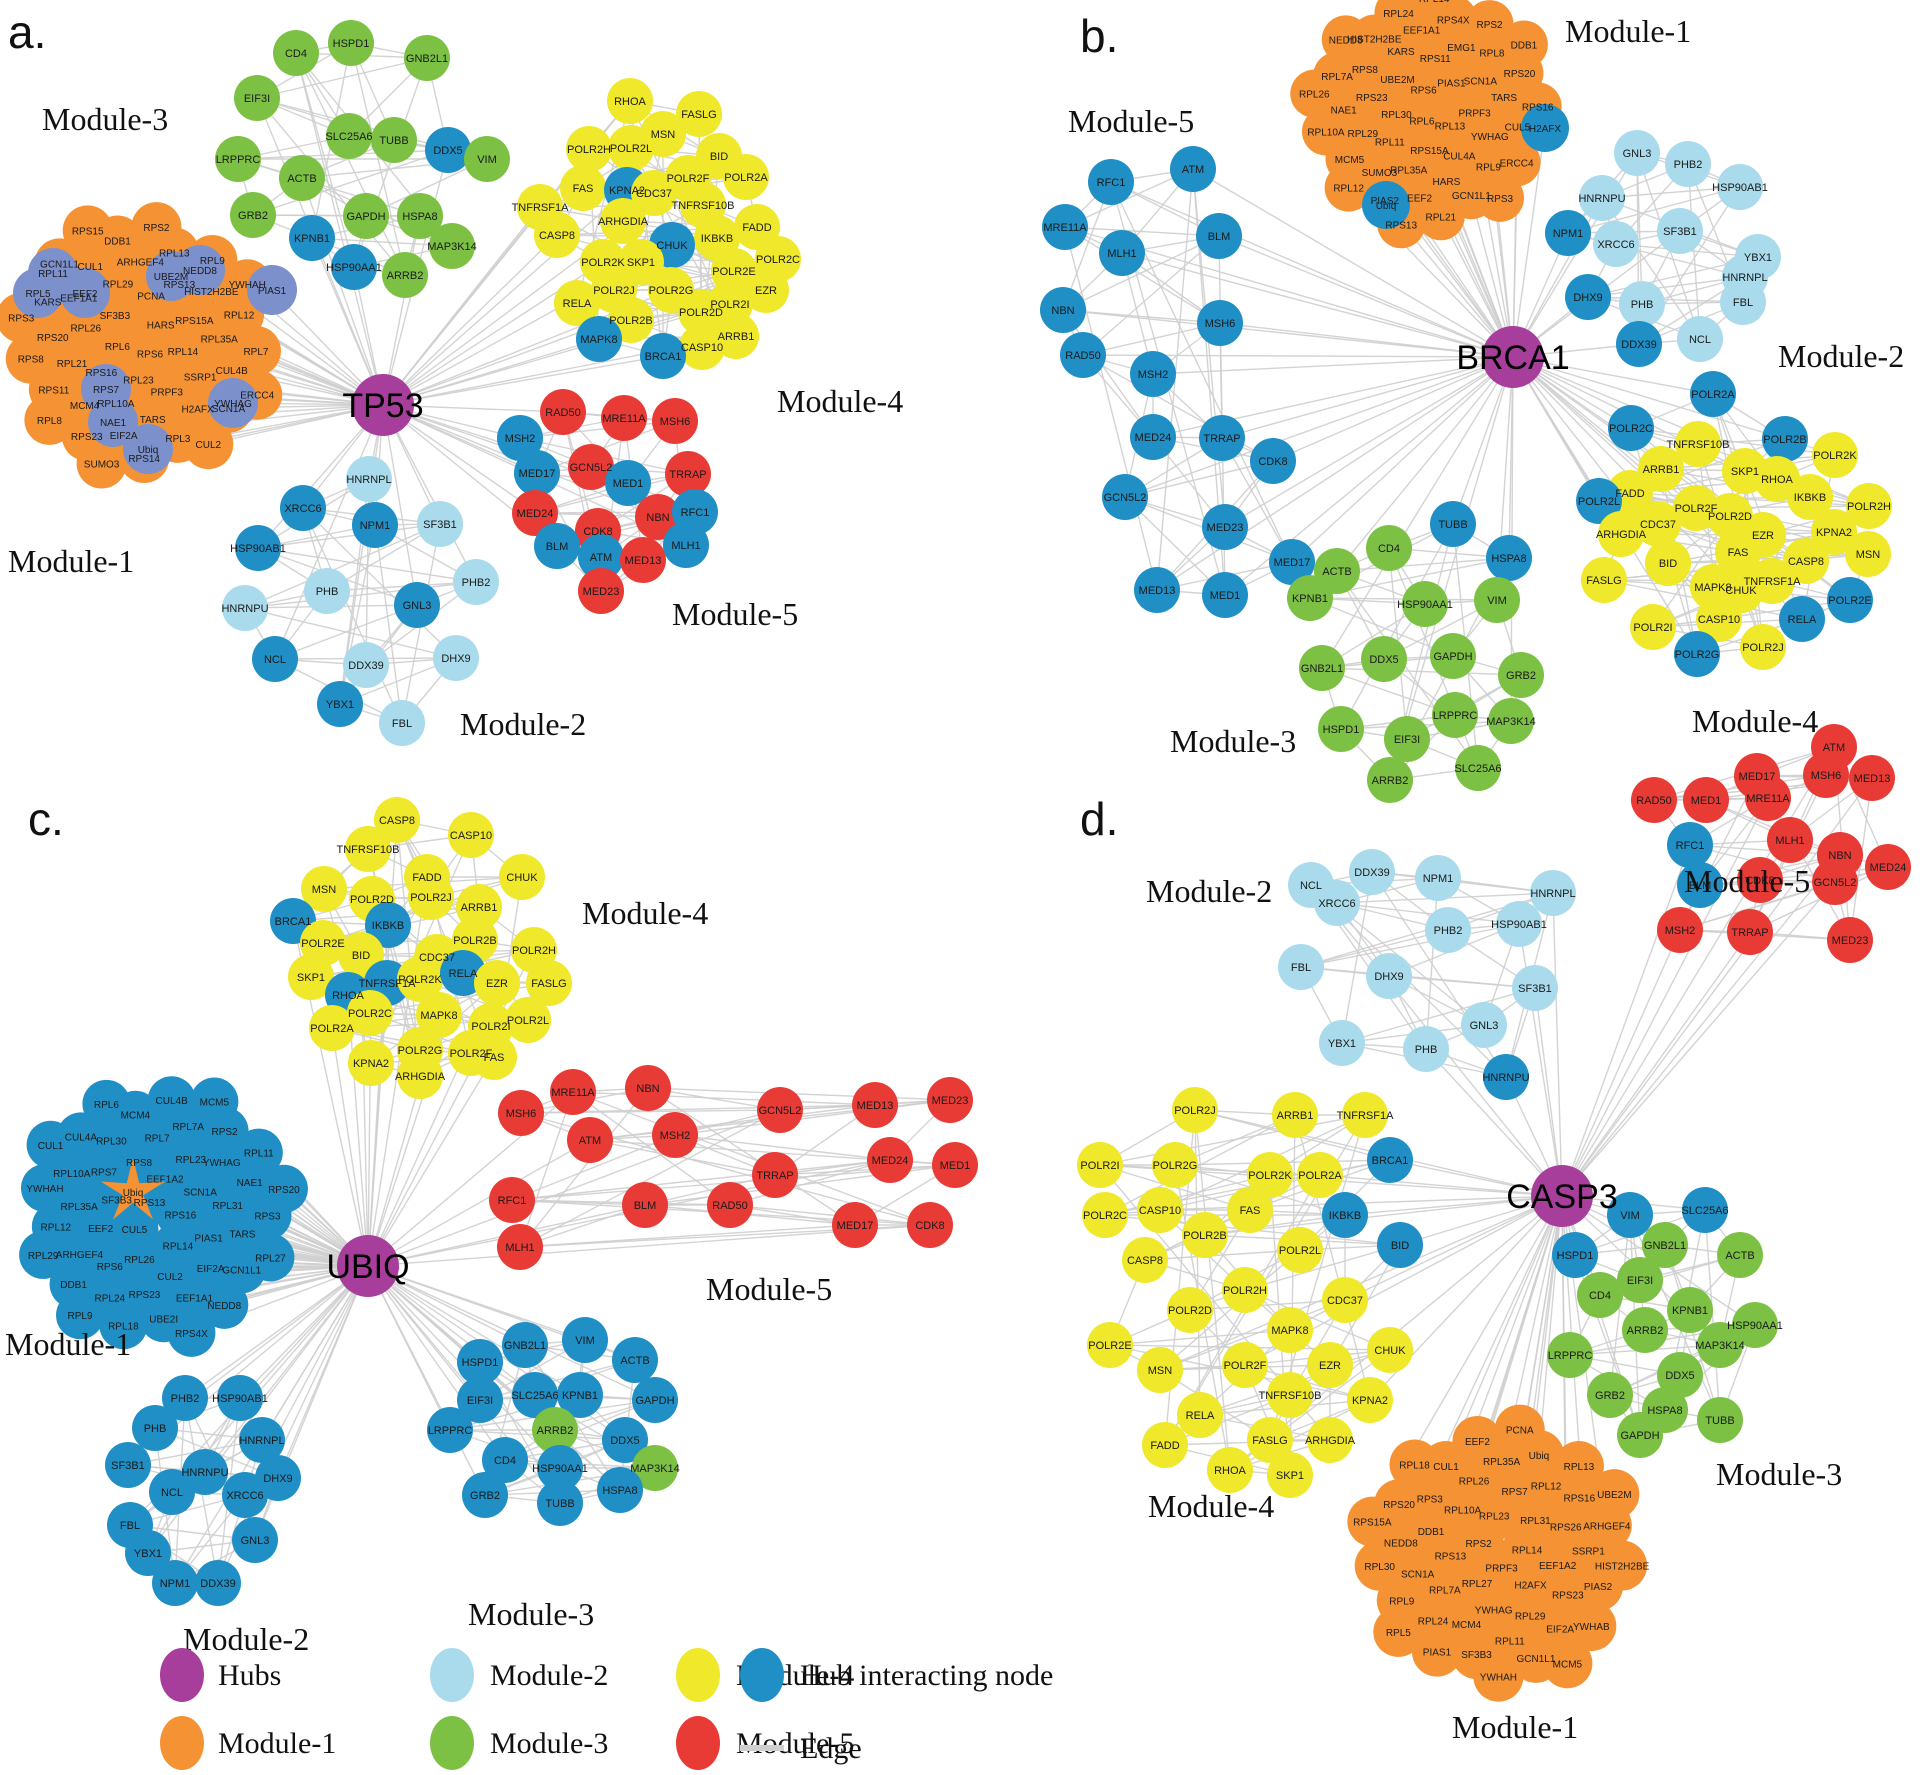  What do you see at coordinates (655, 1468) in the screenshot?
I see `node-MAP3K14` at bounding box center [655, 1468].